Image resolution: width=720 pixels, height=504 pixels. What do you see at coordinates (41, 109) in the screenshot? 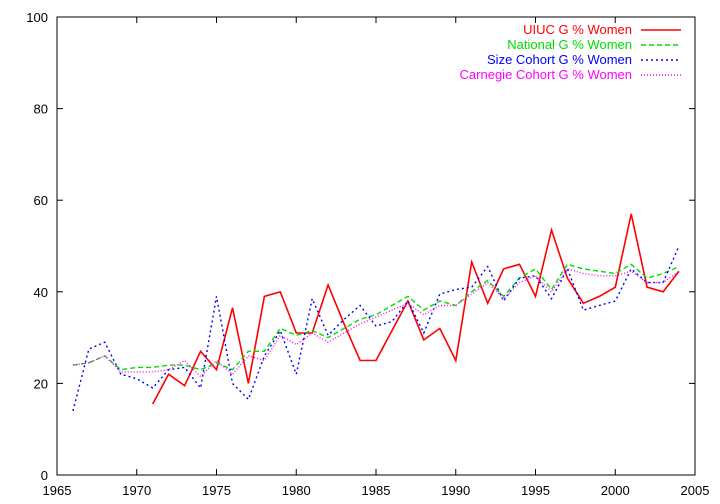
I see `y-tick-label: 80` at bounding box center [41, 109].